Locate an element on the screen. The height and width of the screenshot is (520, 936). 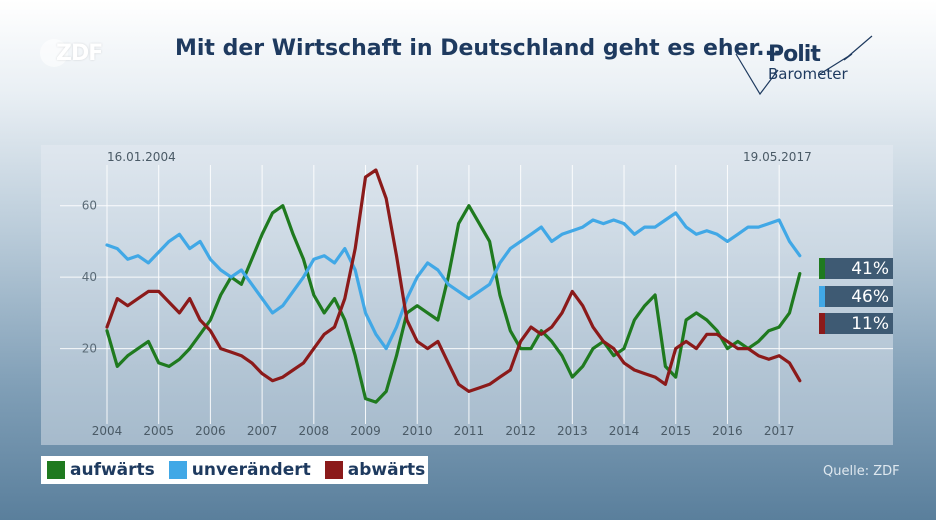
x-tick-label: 2004 is located at coordinates (107, 431).